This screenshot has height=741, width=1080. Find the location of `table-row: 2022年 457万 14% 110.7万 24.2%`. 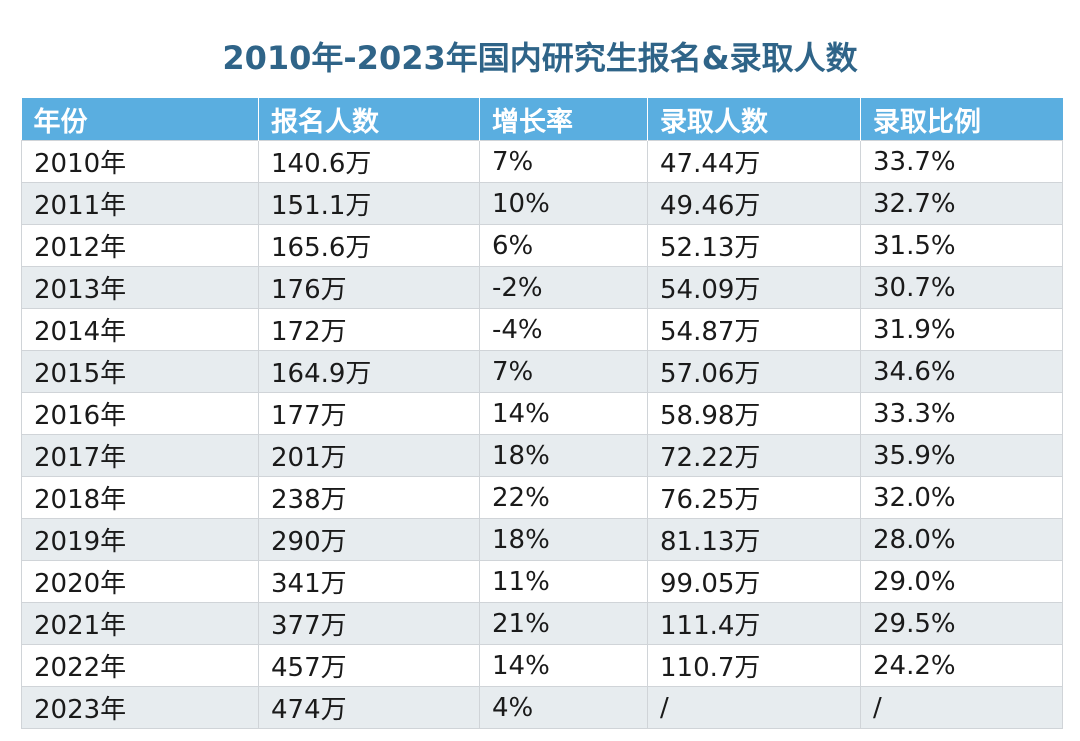

table-row: 2022年 457万 14% 110.7万 24.2% is located at coordinates (542, 665).